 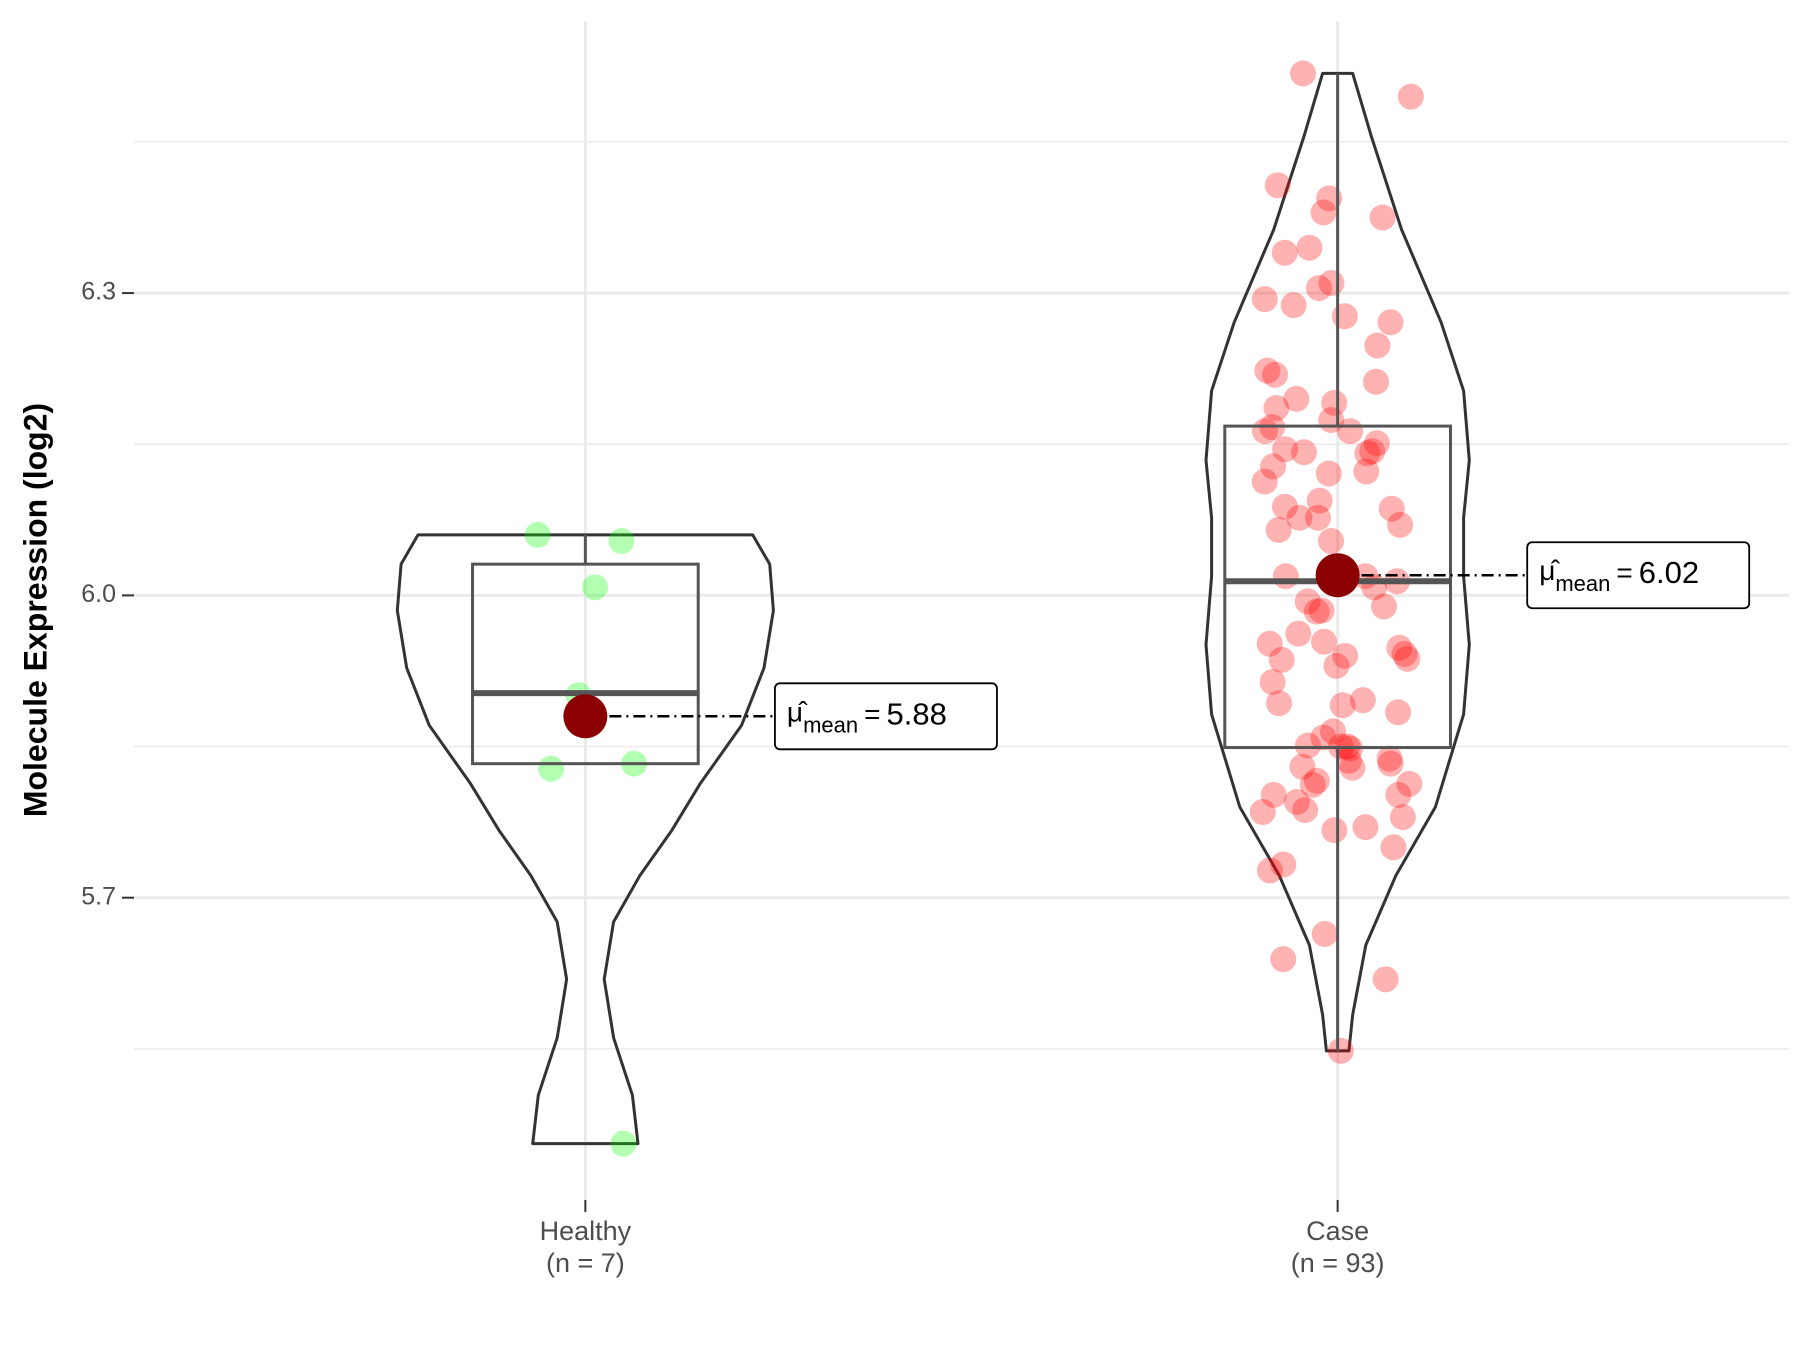 What do you see at coordinates (586, 1231) in the screenshot?
I see `x-tick-label: Healthy` at bounding box center [586, 1231].